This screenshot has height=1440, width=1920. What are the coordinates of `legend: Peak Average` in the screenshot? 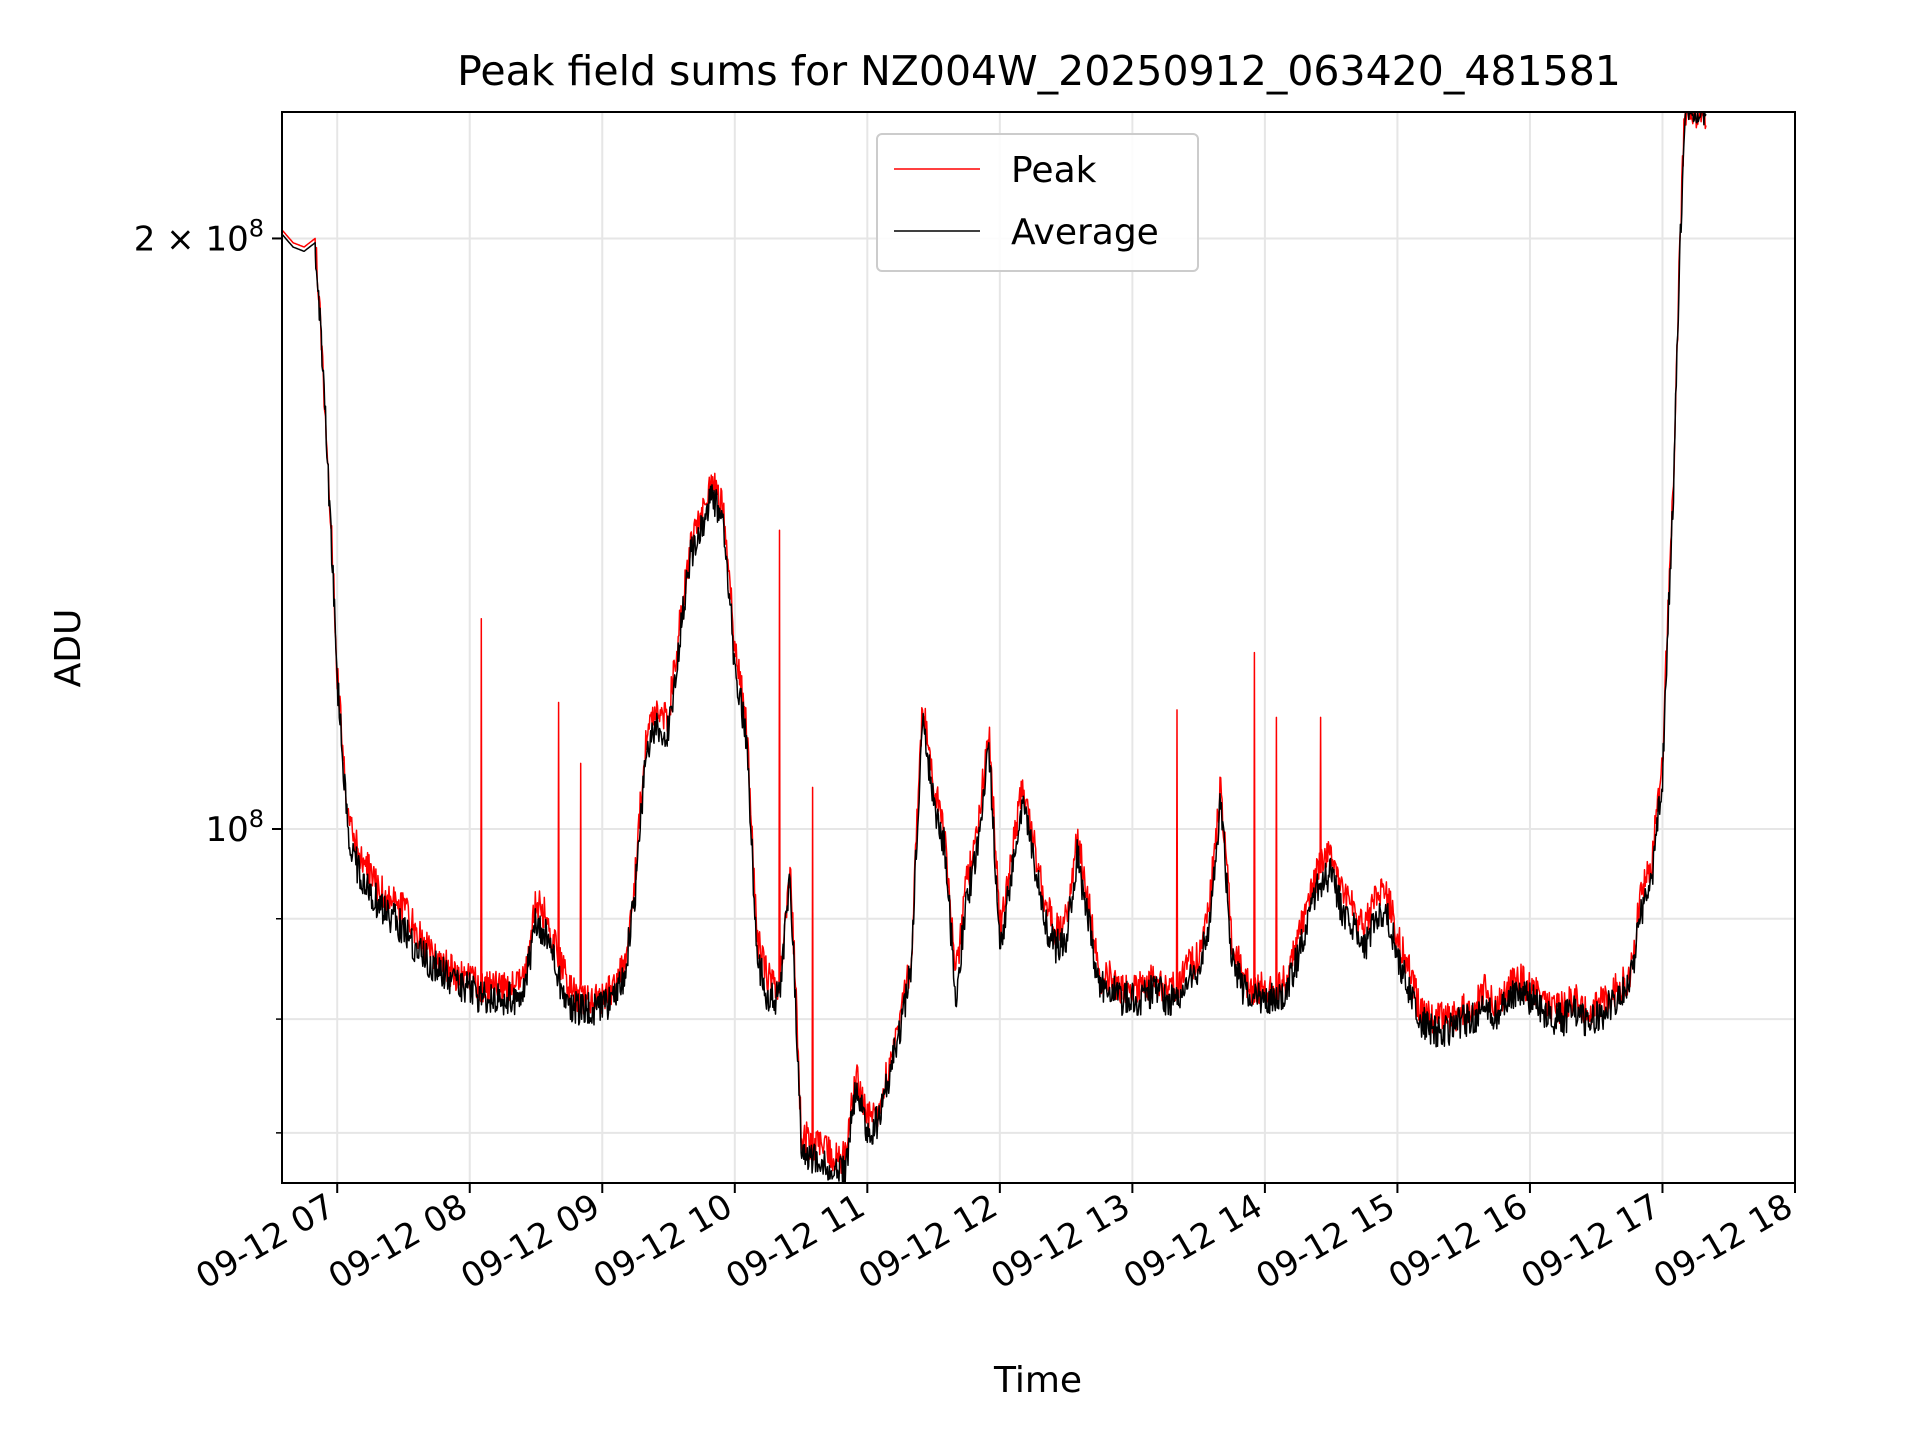 It's located at (1037, 202).